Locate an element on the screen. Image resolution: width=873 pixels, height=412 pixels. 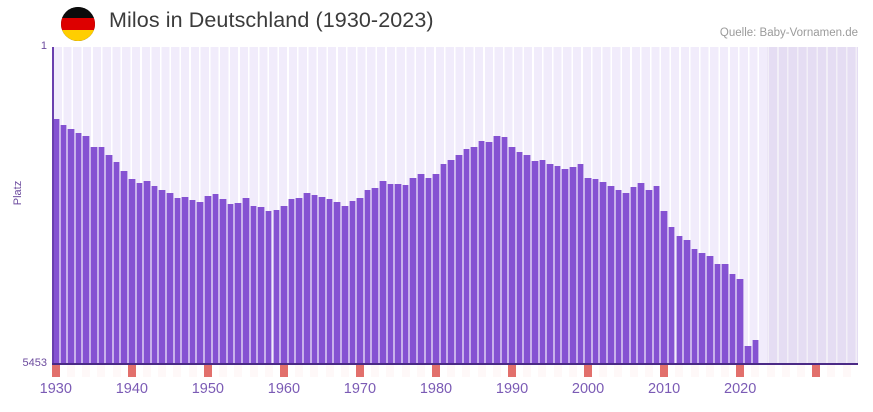
x-axis-major-tick is located at coordinates (435, 371).